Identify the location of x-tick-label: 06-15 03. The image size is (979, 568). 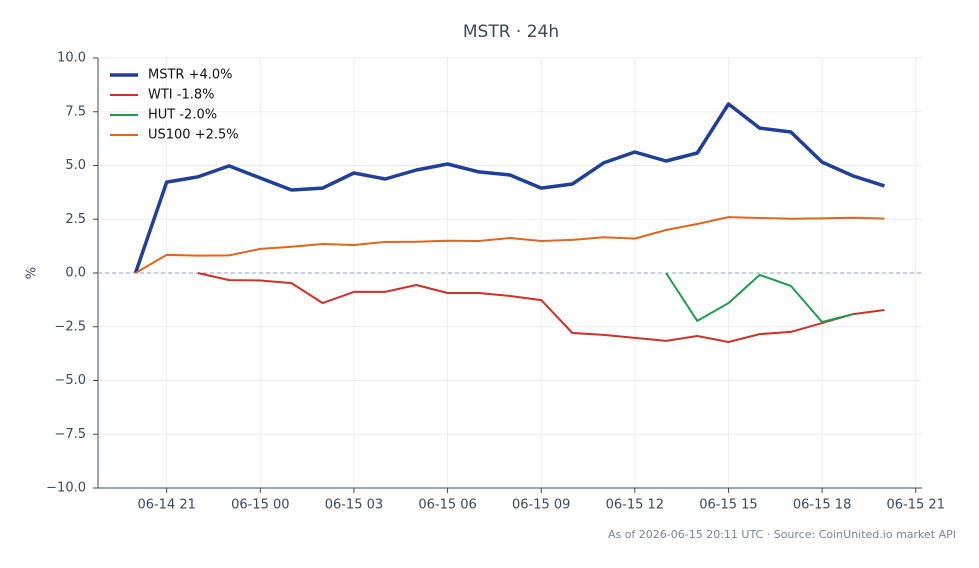
(354, 505).